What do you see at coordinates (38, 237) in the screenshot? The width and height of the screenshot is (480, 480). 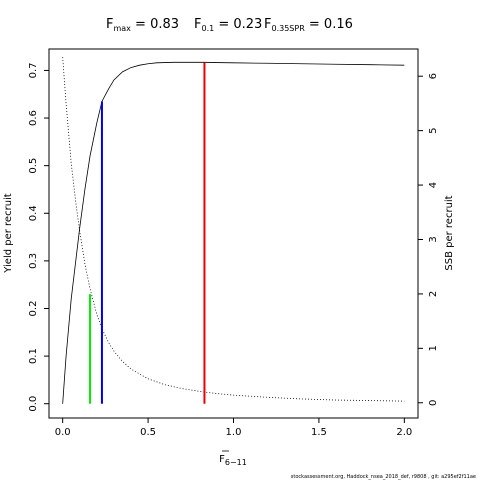 I see `y-axis-left: 0.0 0.1 0.2 0.3 0.4 0.5 0.6 0.7` at bounding box center [38, 237].